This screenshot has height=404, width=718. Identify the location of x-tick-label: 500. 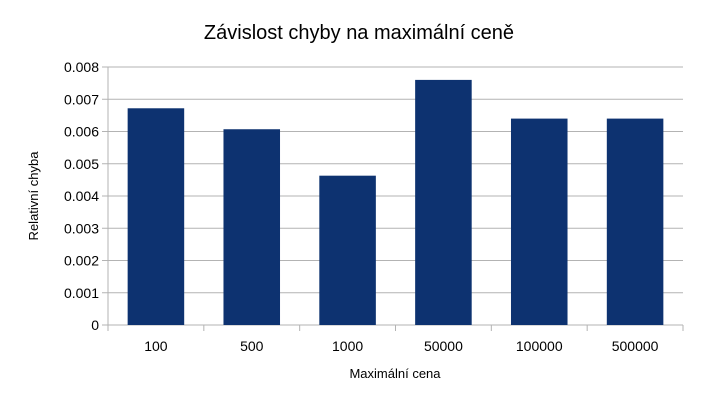
(252, 346).